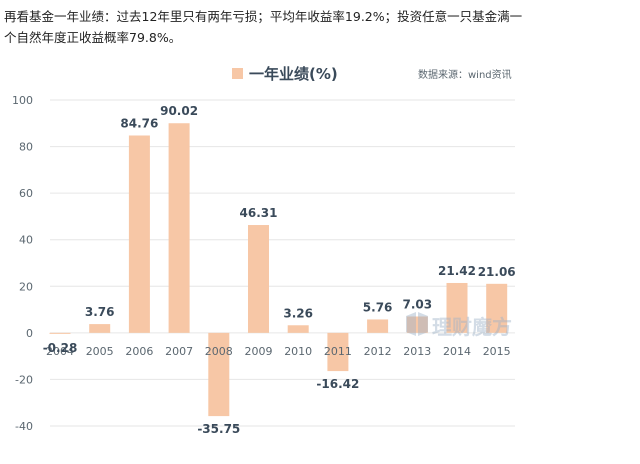  I want to click on x-tick-label: 2015, so click(497, 351).